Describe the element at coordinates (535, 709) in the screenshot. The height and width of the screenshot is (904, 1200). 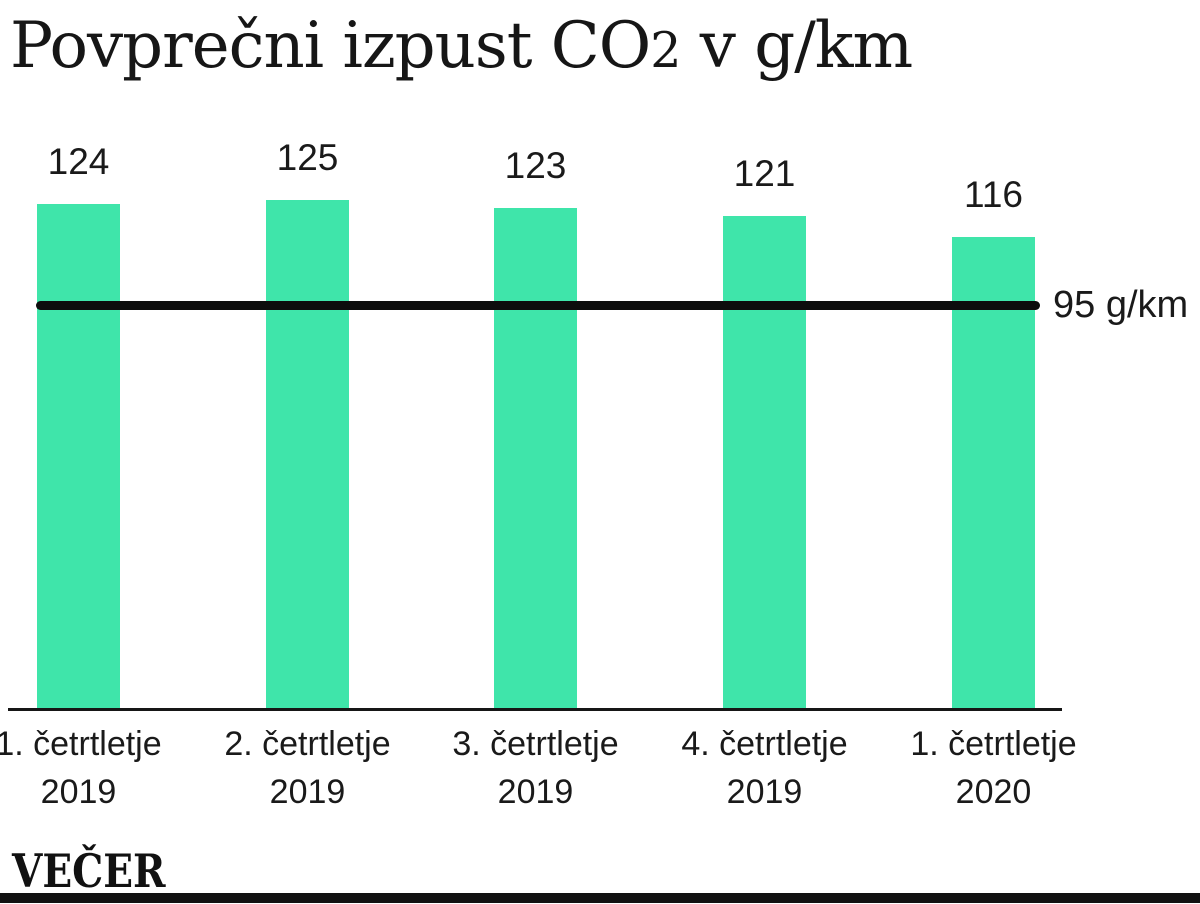
I see `x-axis-line` at that location.